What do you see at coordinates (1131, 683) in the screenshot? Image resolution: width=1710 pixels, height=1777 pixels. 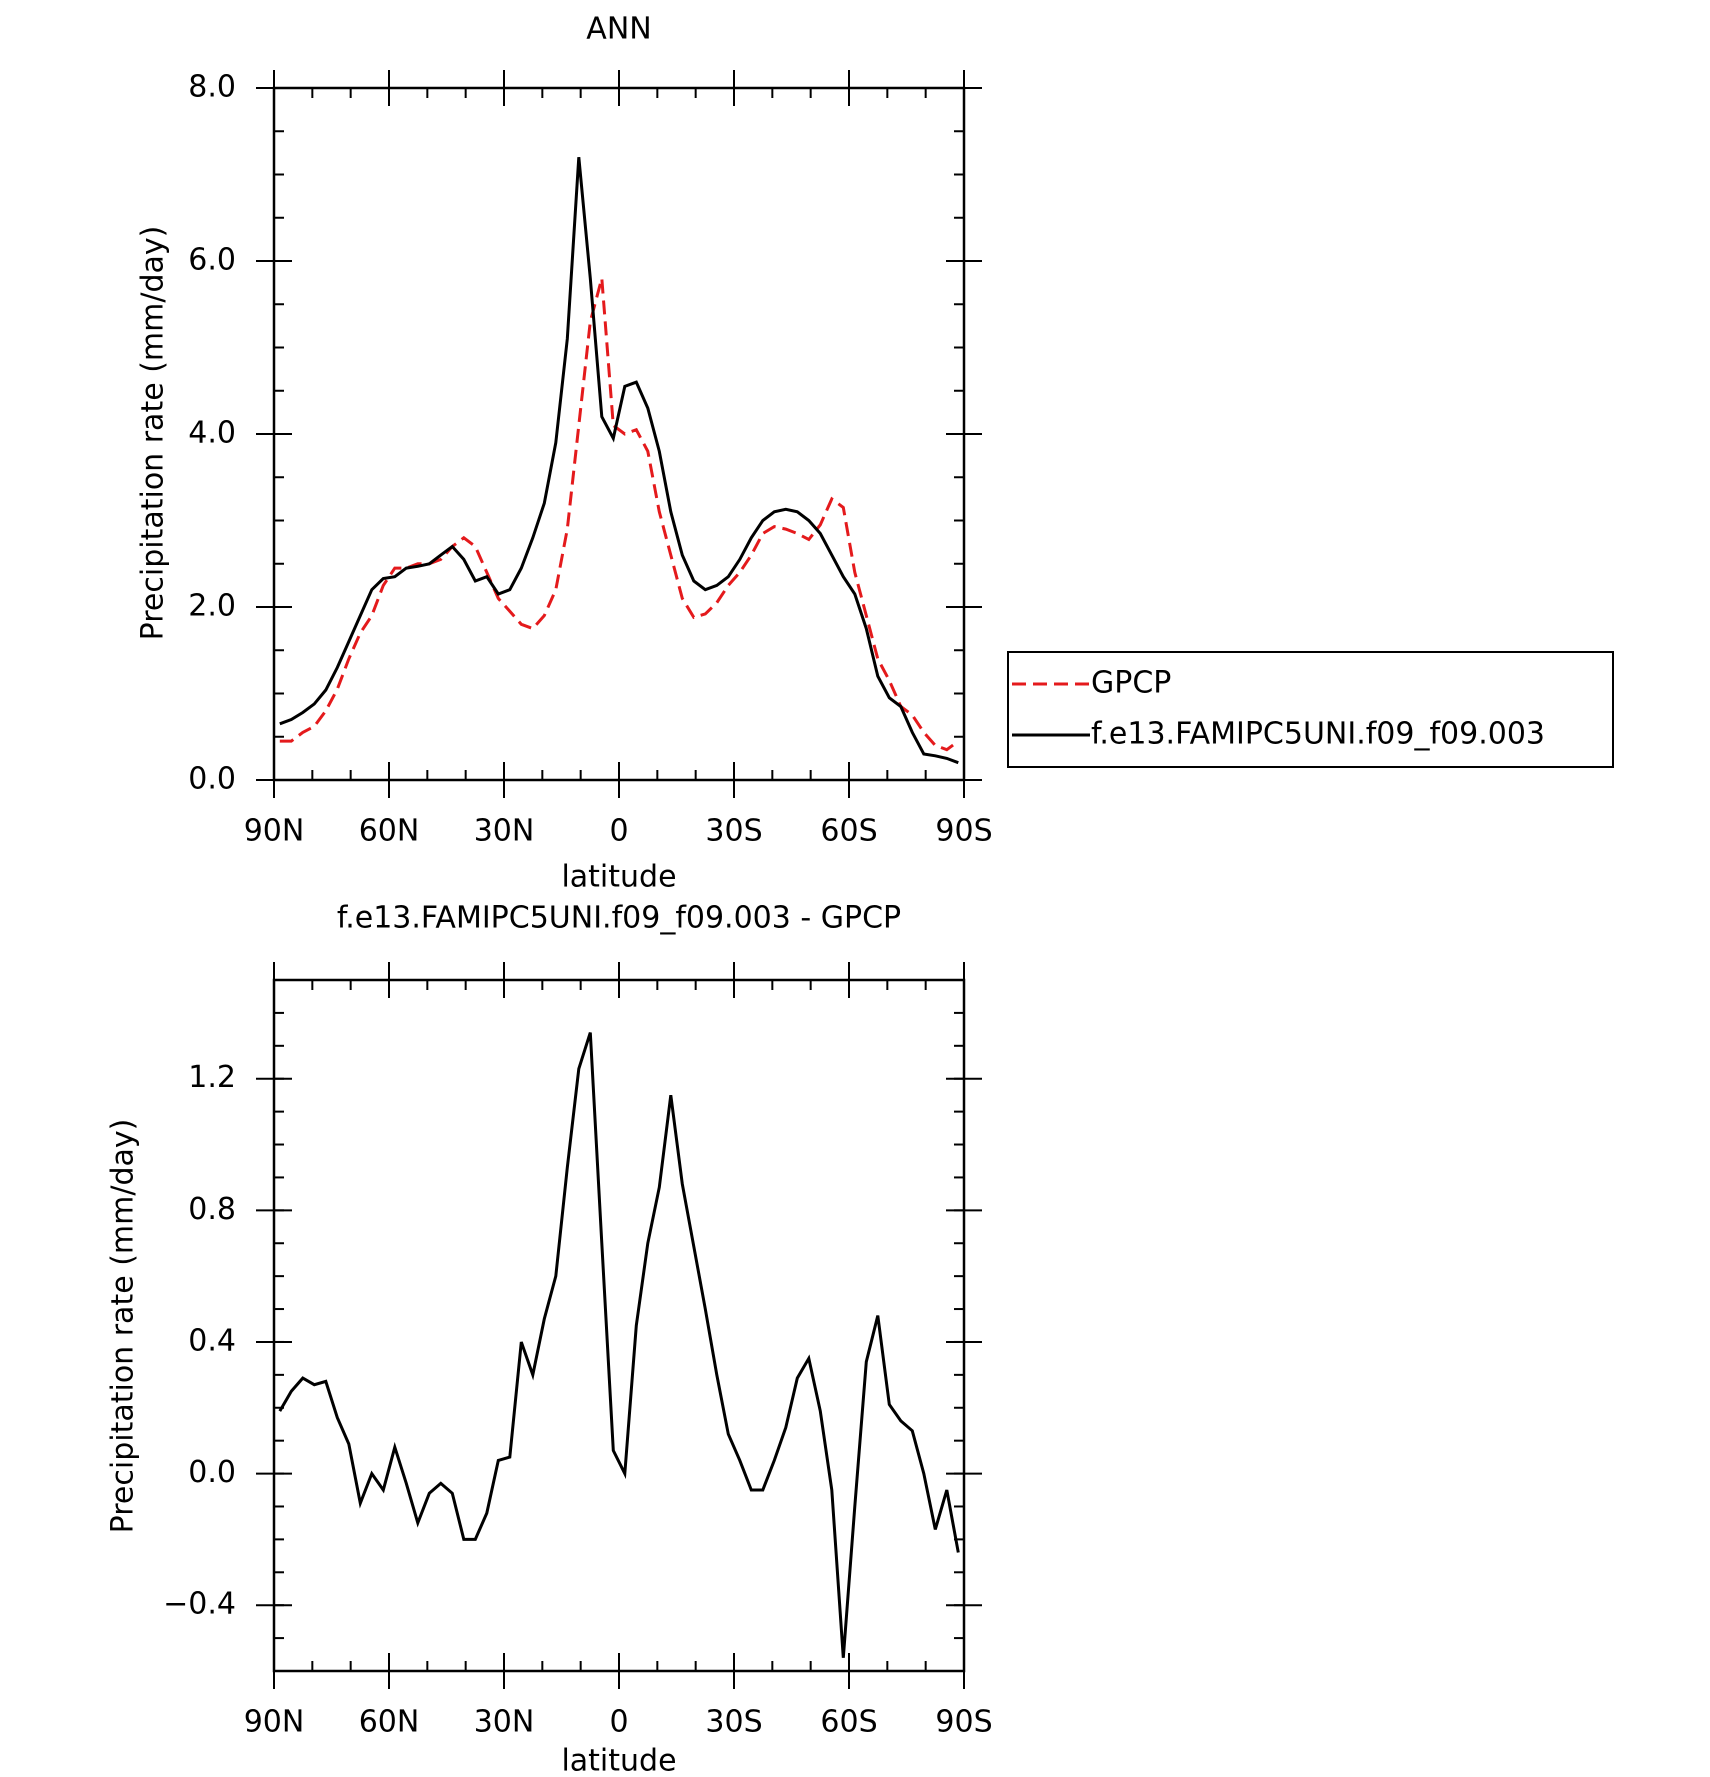 I see `legend-label: GPCP` at bounding box center [1131, 683].